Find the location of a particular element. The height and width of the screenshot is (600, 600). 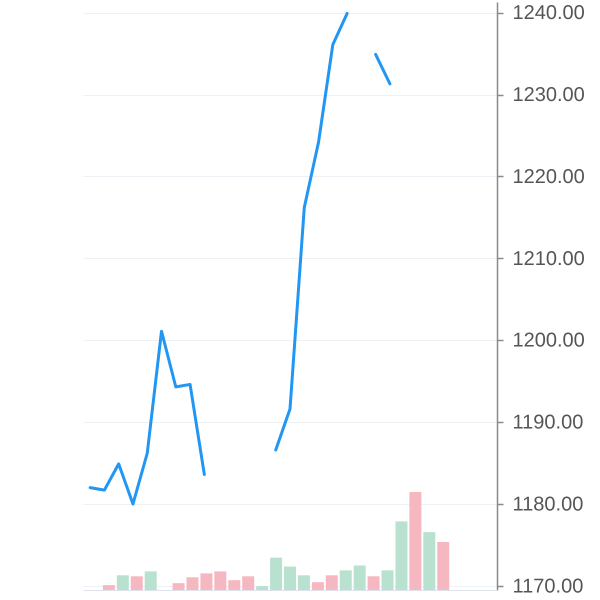

y-tick-label: 1180.00 is located at coordinates (548, 505).